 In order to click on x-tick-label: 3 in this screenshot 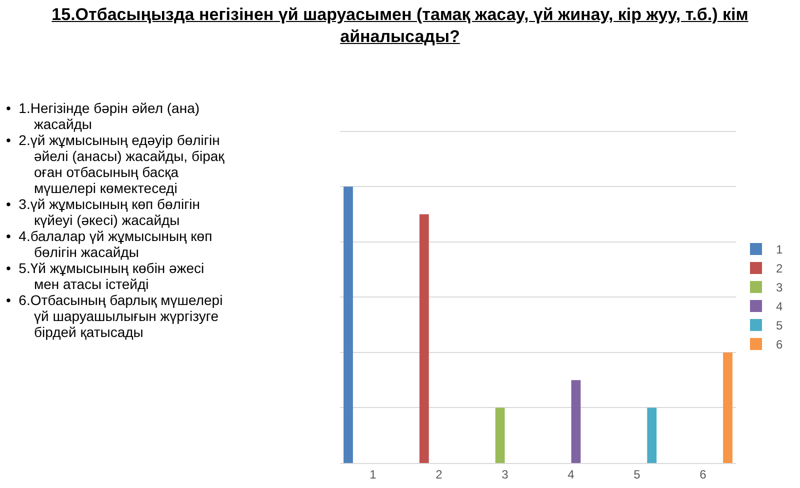, I will do `click(505, 474)`.